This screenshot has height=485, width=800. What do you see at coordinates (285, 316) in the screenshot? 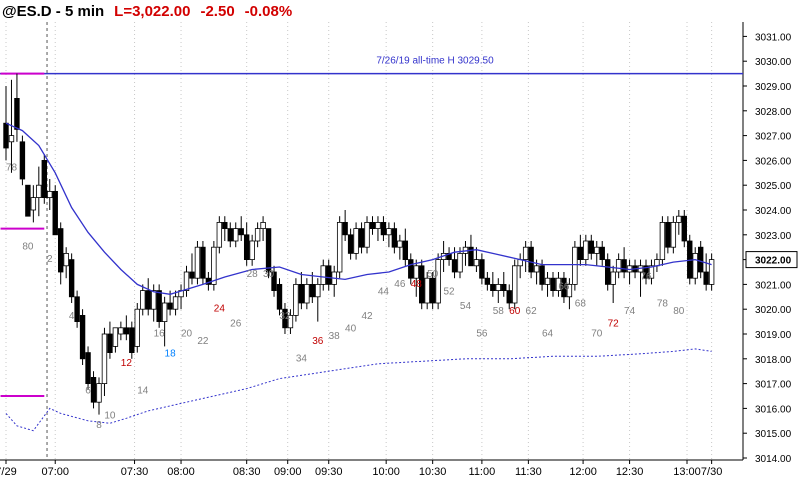
I see `bar-count-label: 32` at bounding box center [285, 316].